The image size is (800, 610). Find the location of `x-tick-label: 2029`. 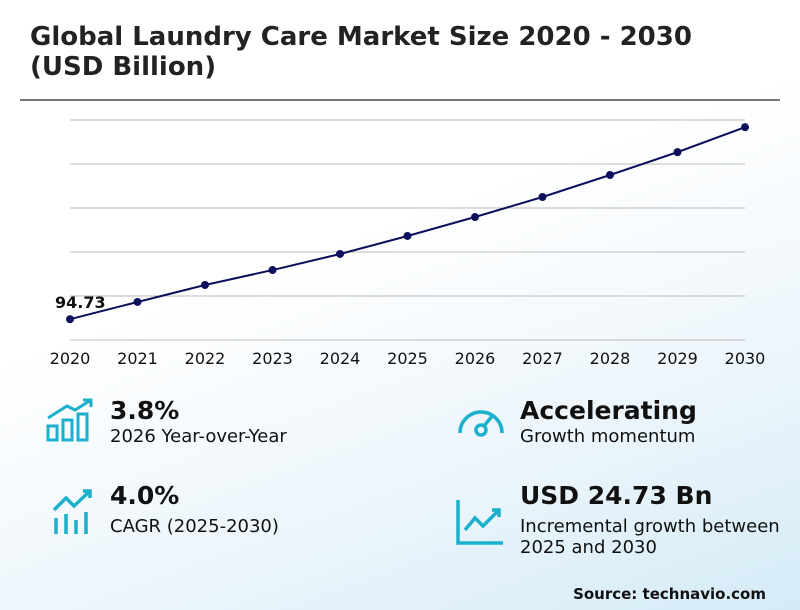

x-tick-label: 2029 is located at coordinates (677, 358).